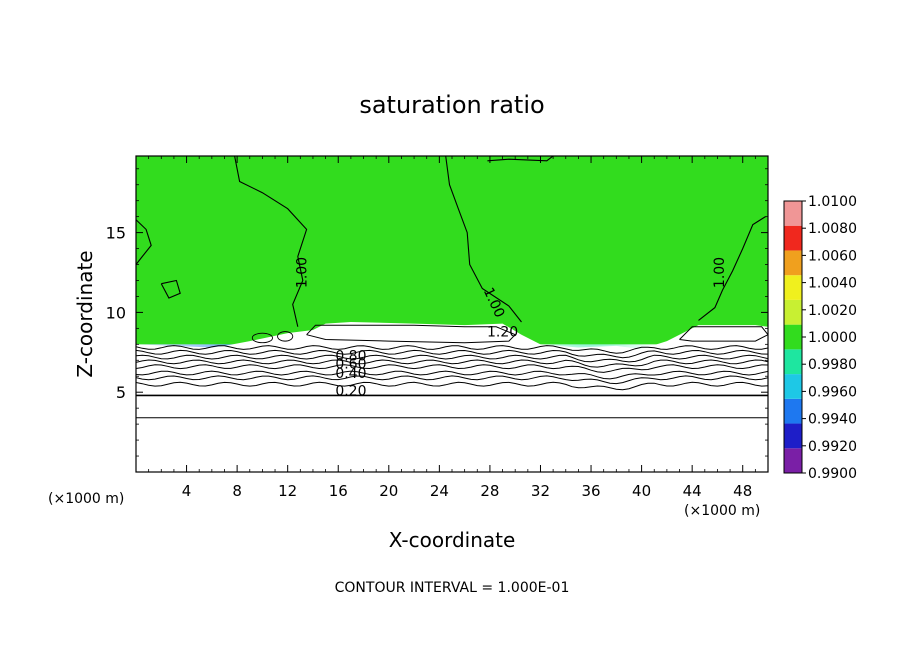 This screenshot has width=904, height=658. I want to click on colorbar-label-0: 0.9900, so click(832, 474).